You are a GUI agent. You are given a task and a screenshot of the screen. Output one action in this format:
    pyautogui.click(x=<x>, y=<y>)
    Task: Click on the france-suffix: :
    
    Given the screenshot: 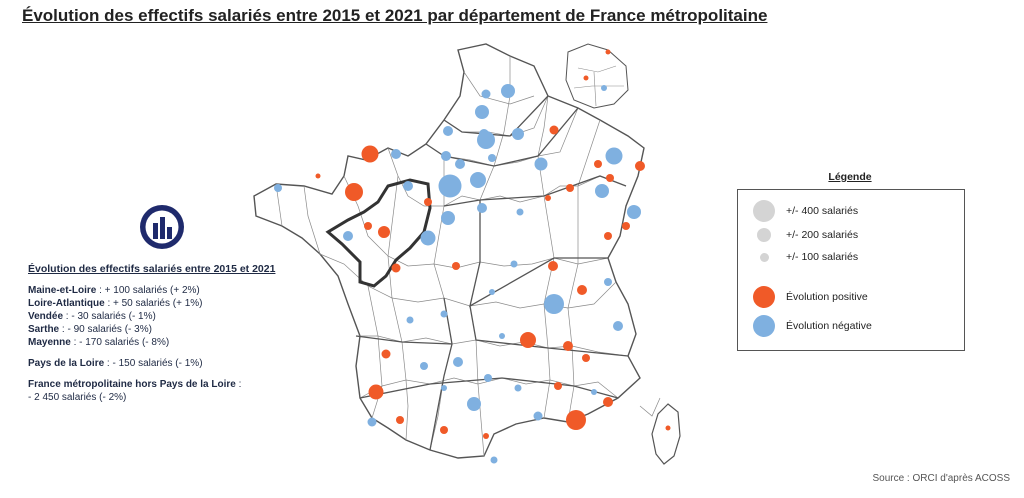 What is the action you would take?
    pyautogui.click(x=238, y=384)
    